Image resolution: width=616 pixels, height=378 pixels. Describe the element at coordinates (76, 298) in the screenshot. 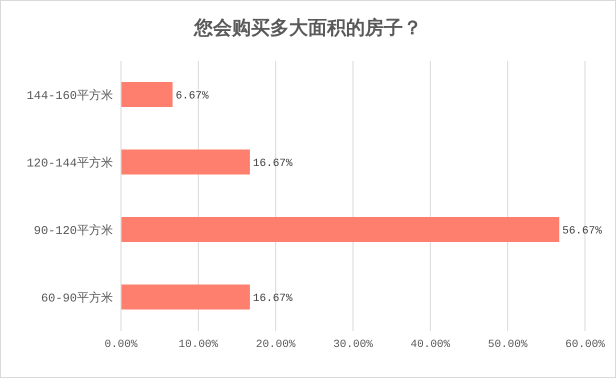

I see `y-tick-label: 60-90平方米` at that location.